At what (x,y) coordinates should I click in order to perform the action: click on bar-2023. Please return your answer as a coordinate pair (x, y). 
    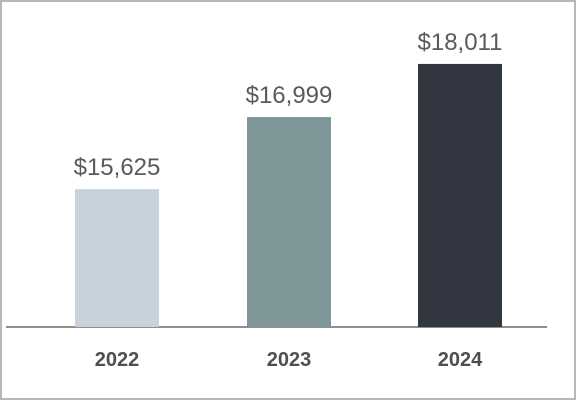
    Looking at the image, I should click on (289, 222).